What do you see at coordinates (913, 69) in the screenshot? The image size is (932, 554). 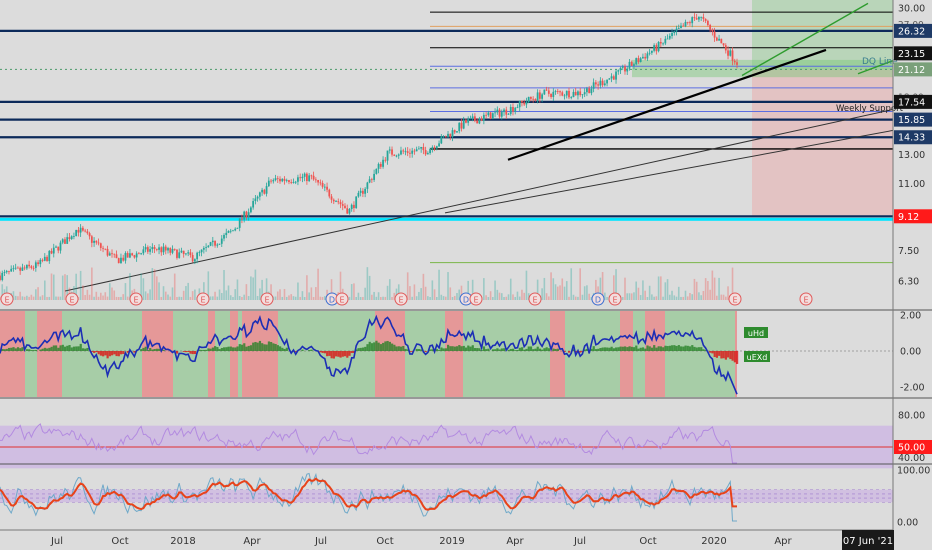 I see `price-level-badge` at bounding box center [913, 69].